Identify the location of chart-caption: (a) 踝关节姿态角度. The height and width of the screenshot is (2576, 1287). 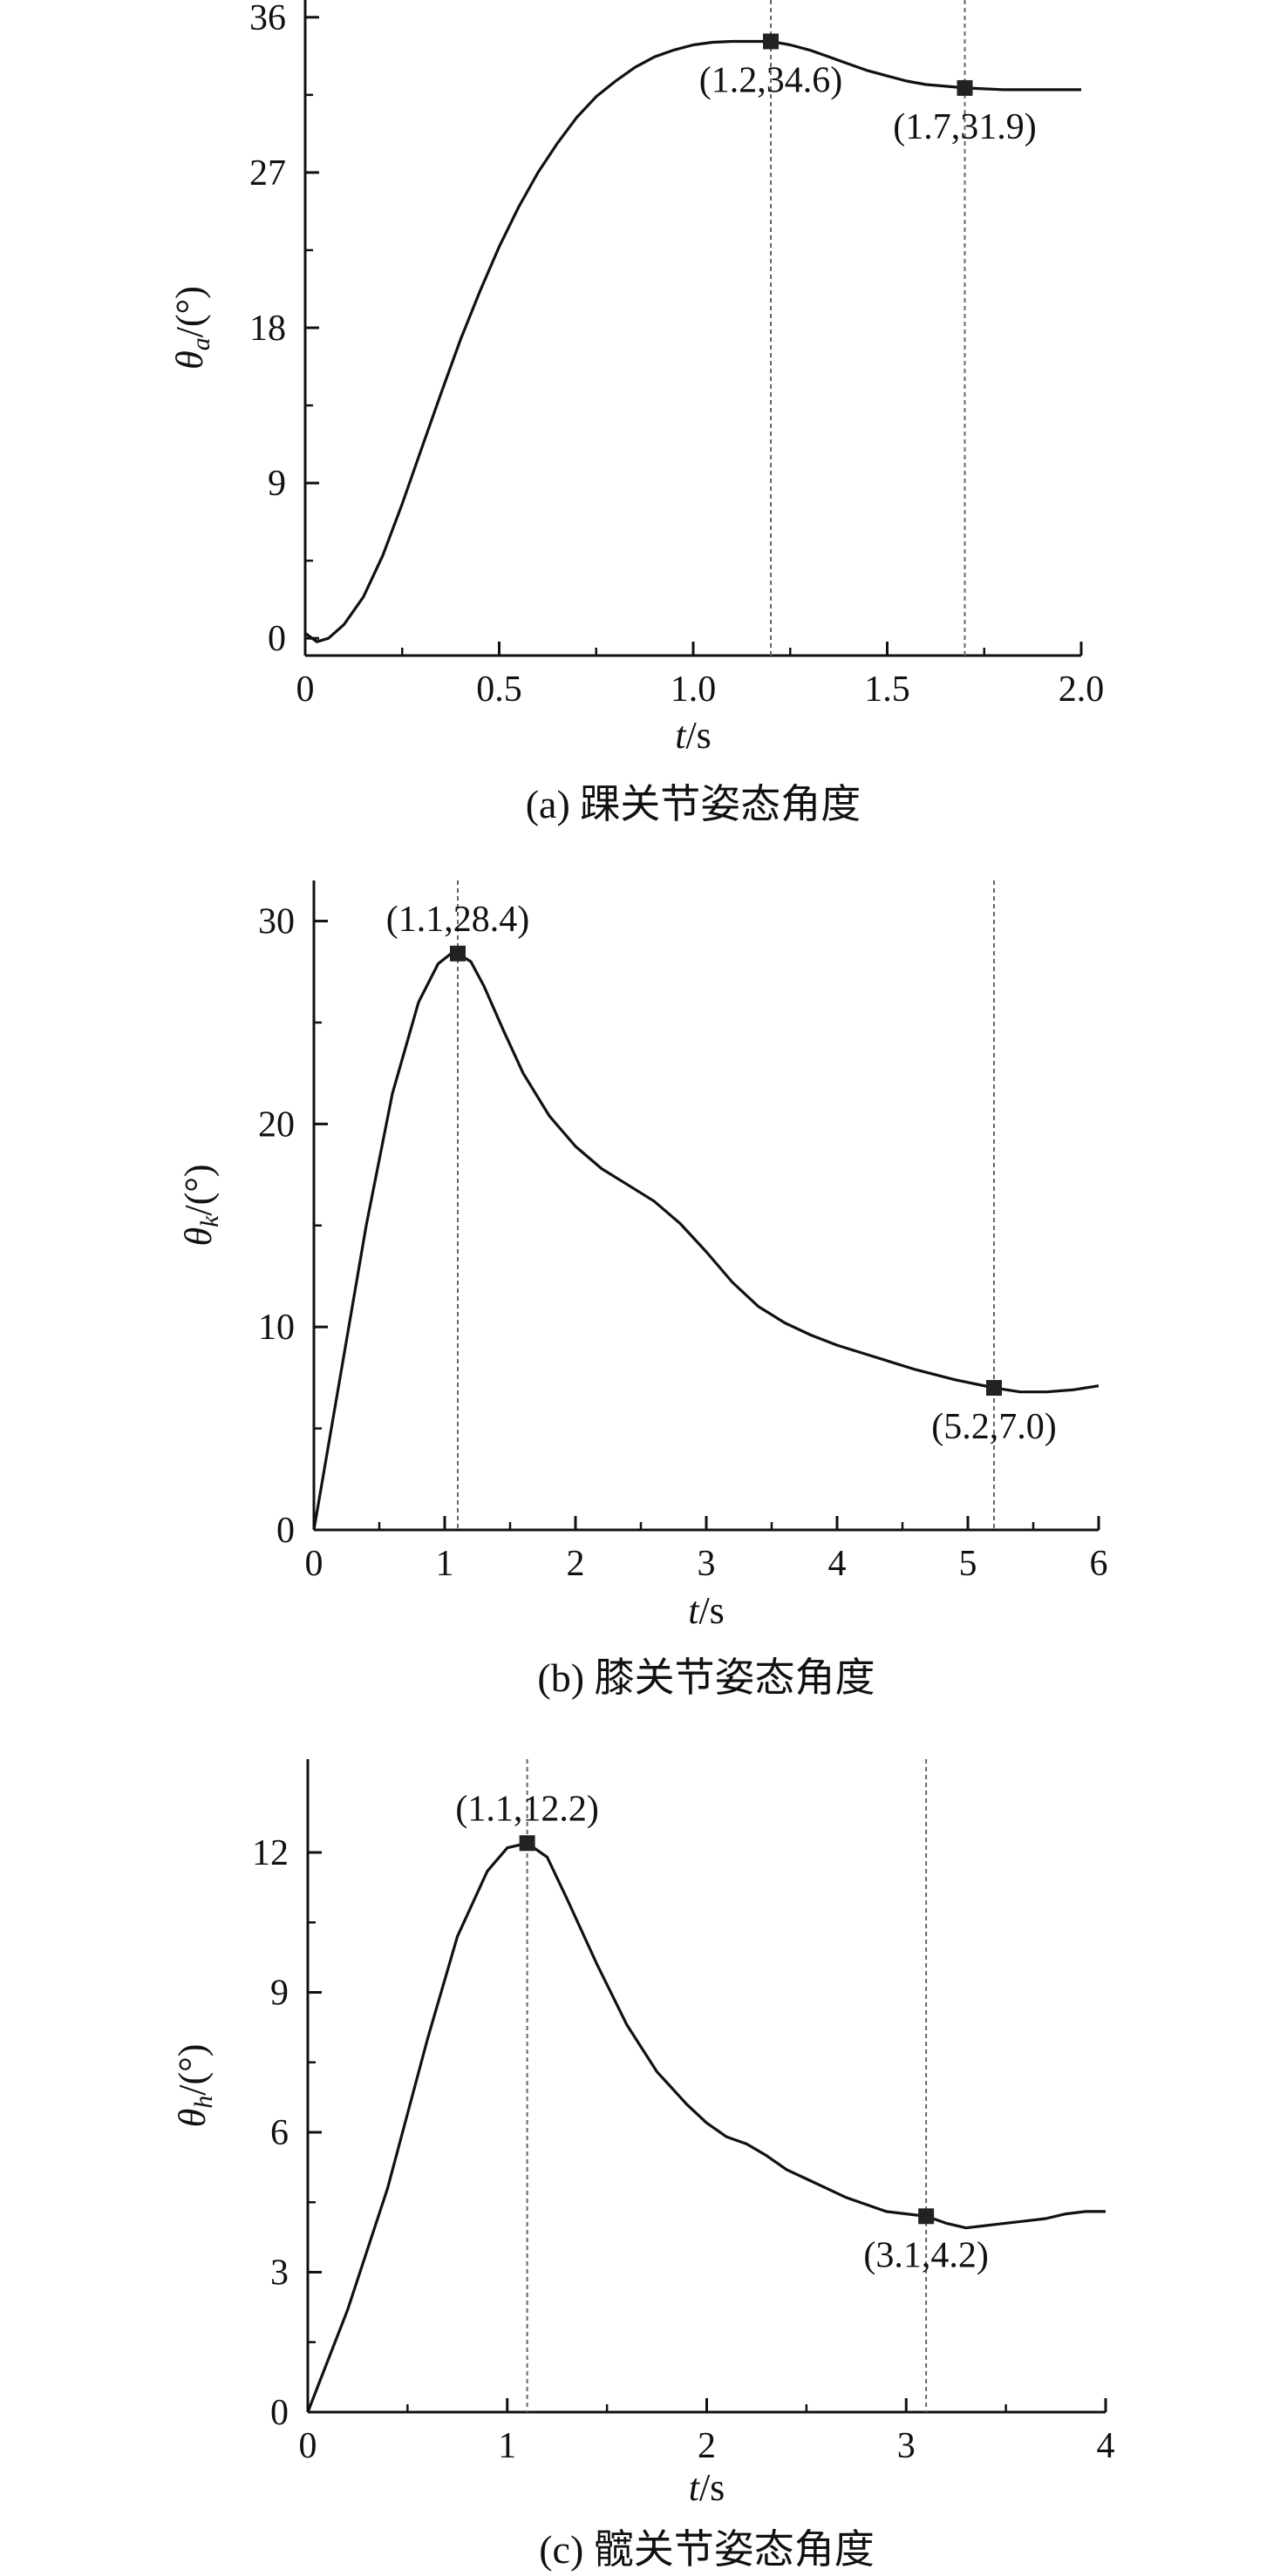
(693, 804).